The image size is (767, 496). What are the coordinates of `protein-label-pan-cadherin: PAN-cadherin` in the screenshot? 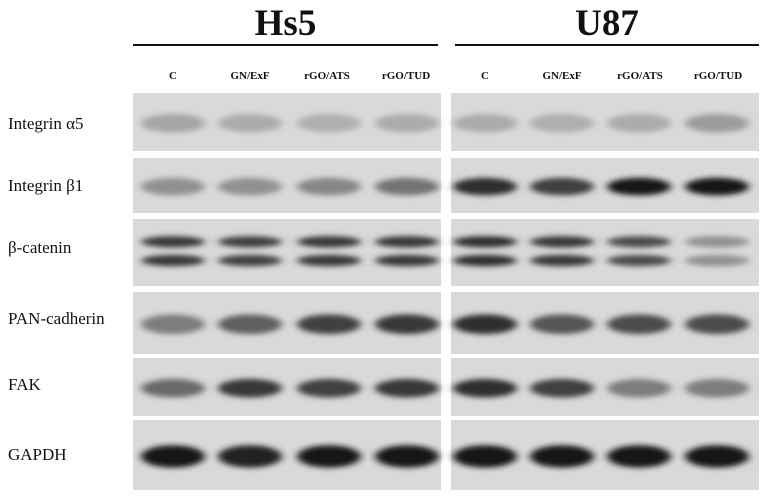 It's located at (56, 319).